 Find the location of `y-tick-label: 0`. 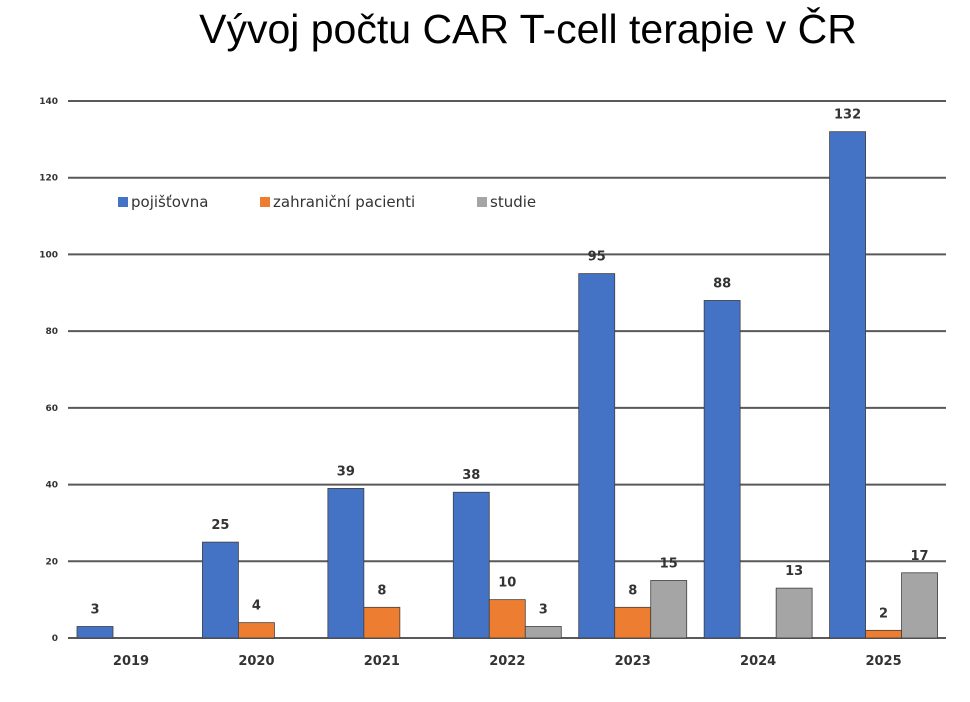

y-tick-label: 0 is located at coordinates (55, 639).